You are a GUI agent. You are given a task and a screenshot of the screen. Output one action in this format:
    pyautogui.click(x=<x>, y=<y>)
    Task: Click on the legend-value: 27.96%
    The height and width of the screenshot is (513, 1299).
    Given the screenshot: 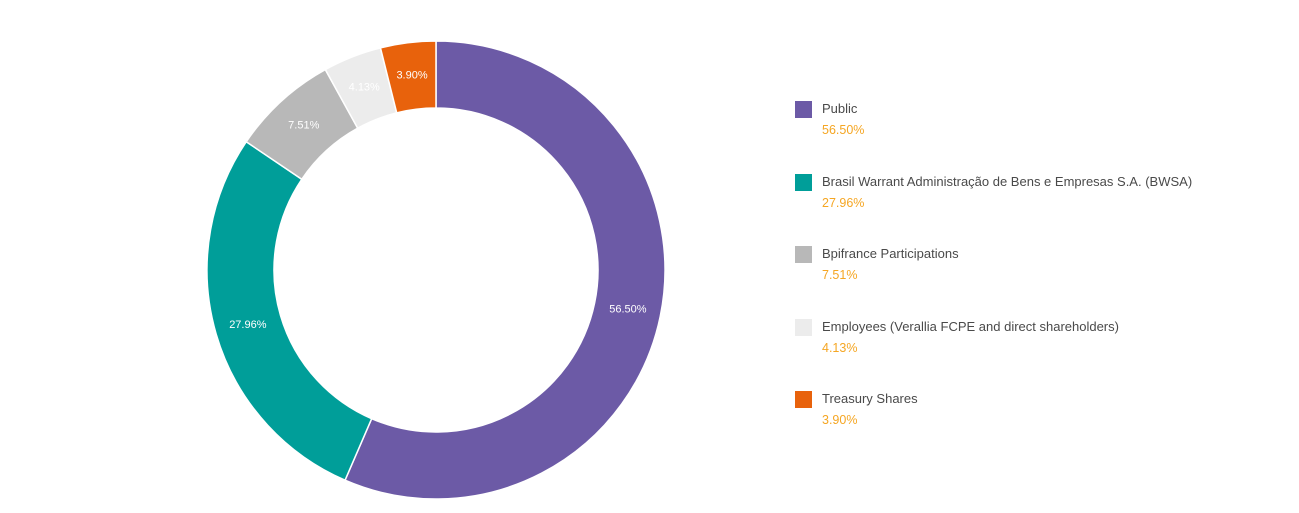 What is the action you would take?
    pyautogui.click(x=843, y=202)
    